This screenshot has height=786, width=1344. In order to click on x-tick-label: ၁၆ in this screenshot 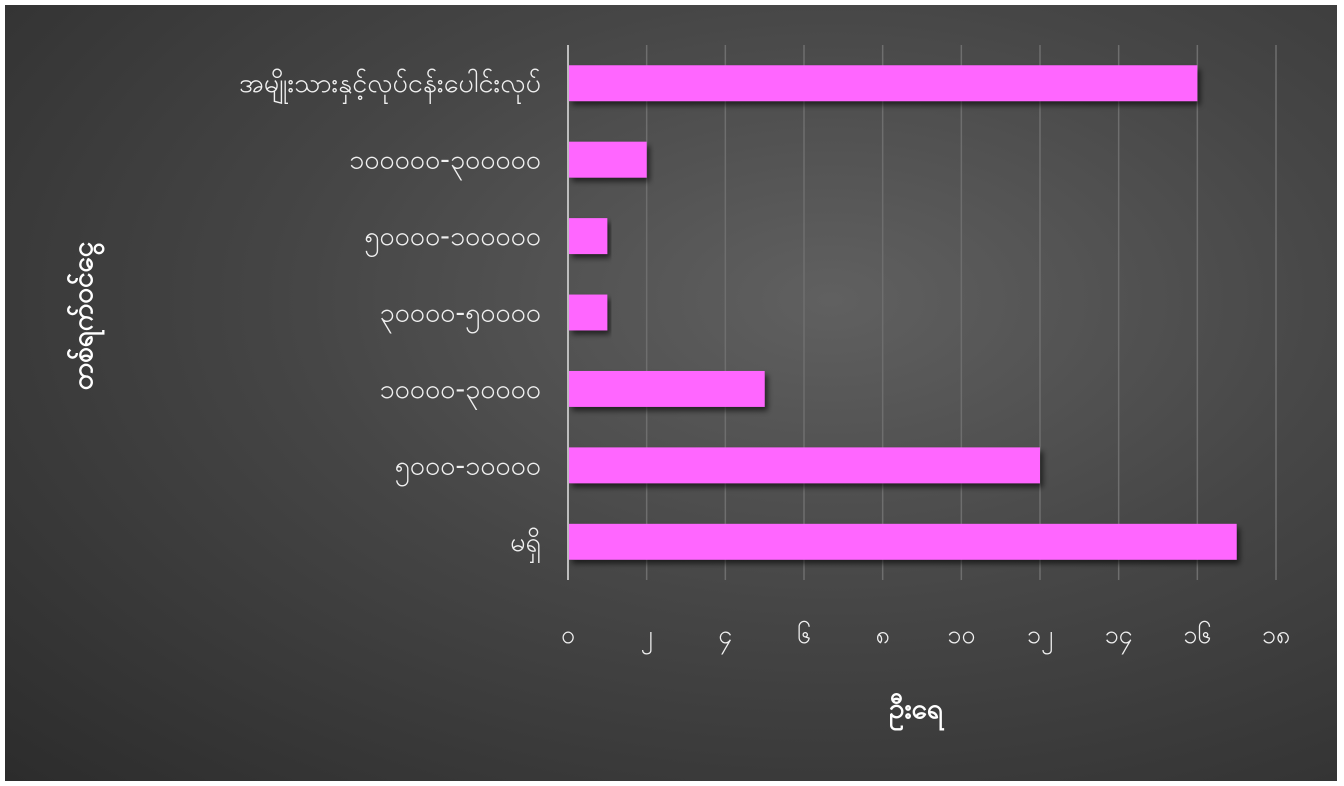, I will do `click(1197, 634)`.